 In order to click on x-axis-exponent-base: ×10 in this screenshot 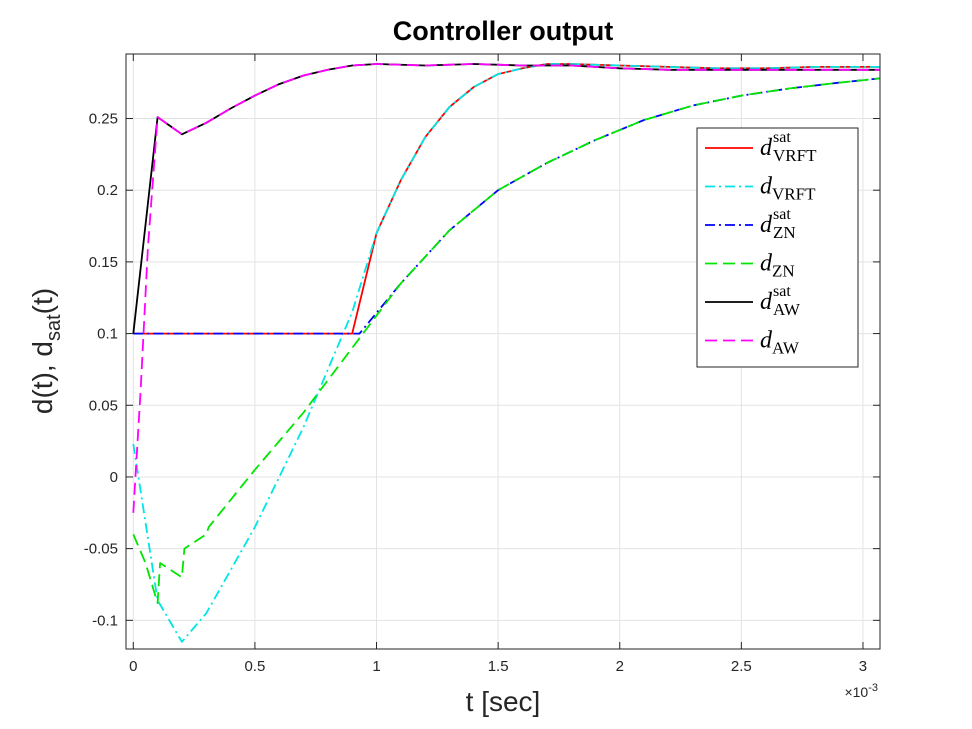, I will do `click(856, 692)`.